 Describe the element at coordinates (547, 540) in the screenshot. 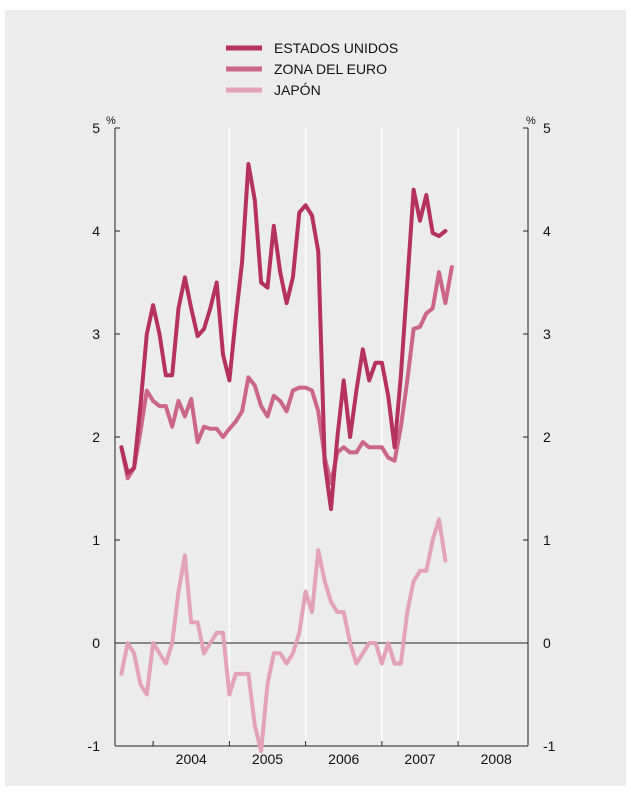

I see `right-tick-label: 1` at that location.